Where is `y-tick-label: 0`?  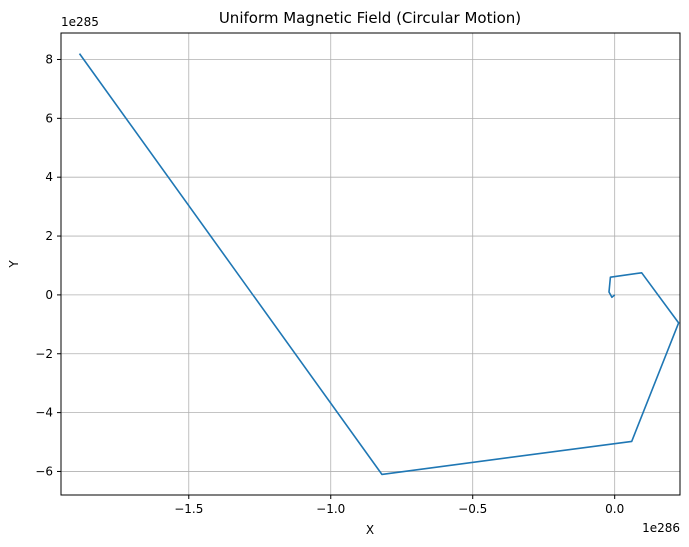 y-tick-label: 0 is located at coordinates (49, 295).